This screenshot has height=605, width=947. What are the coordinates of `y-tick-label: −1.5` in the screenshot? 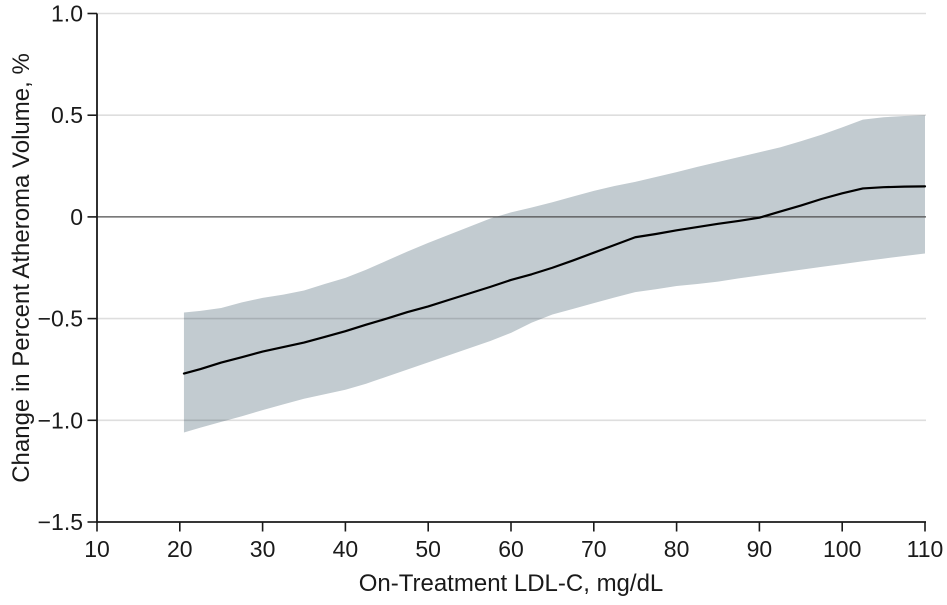 It's located at (60, 522).